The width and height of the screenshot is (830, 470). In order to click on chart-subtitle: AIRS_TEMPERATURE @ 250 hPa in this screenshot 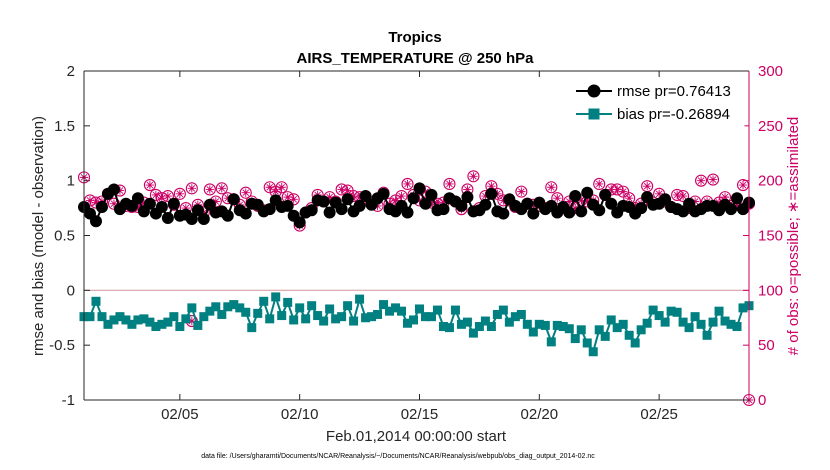, I will do `click(416, 58)`.